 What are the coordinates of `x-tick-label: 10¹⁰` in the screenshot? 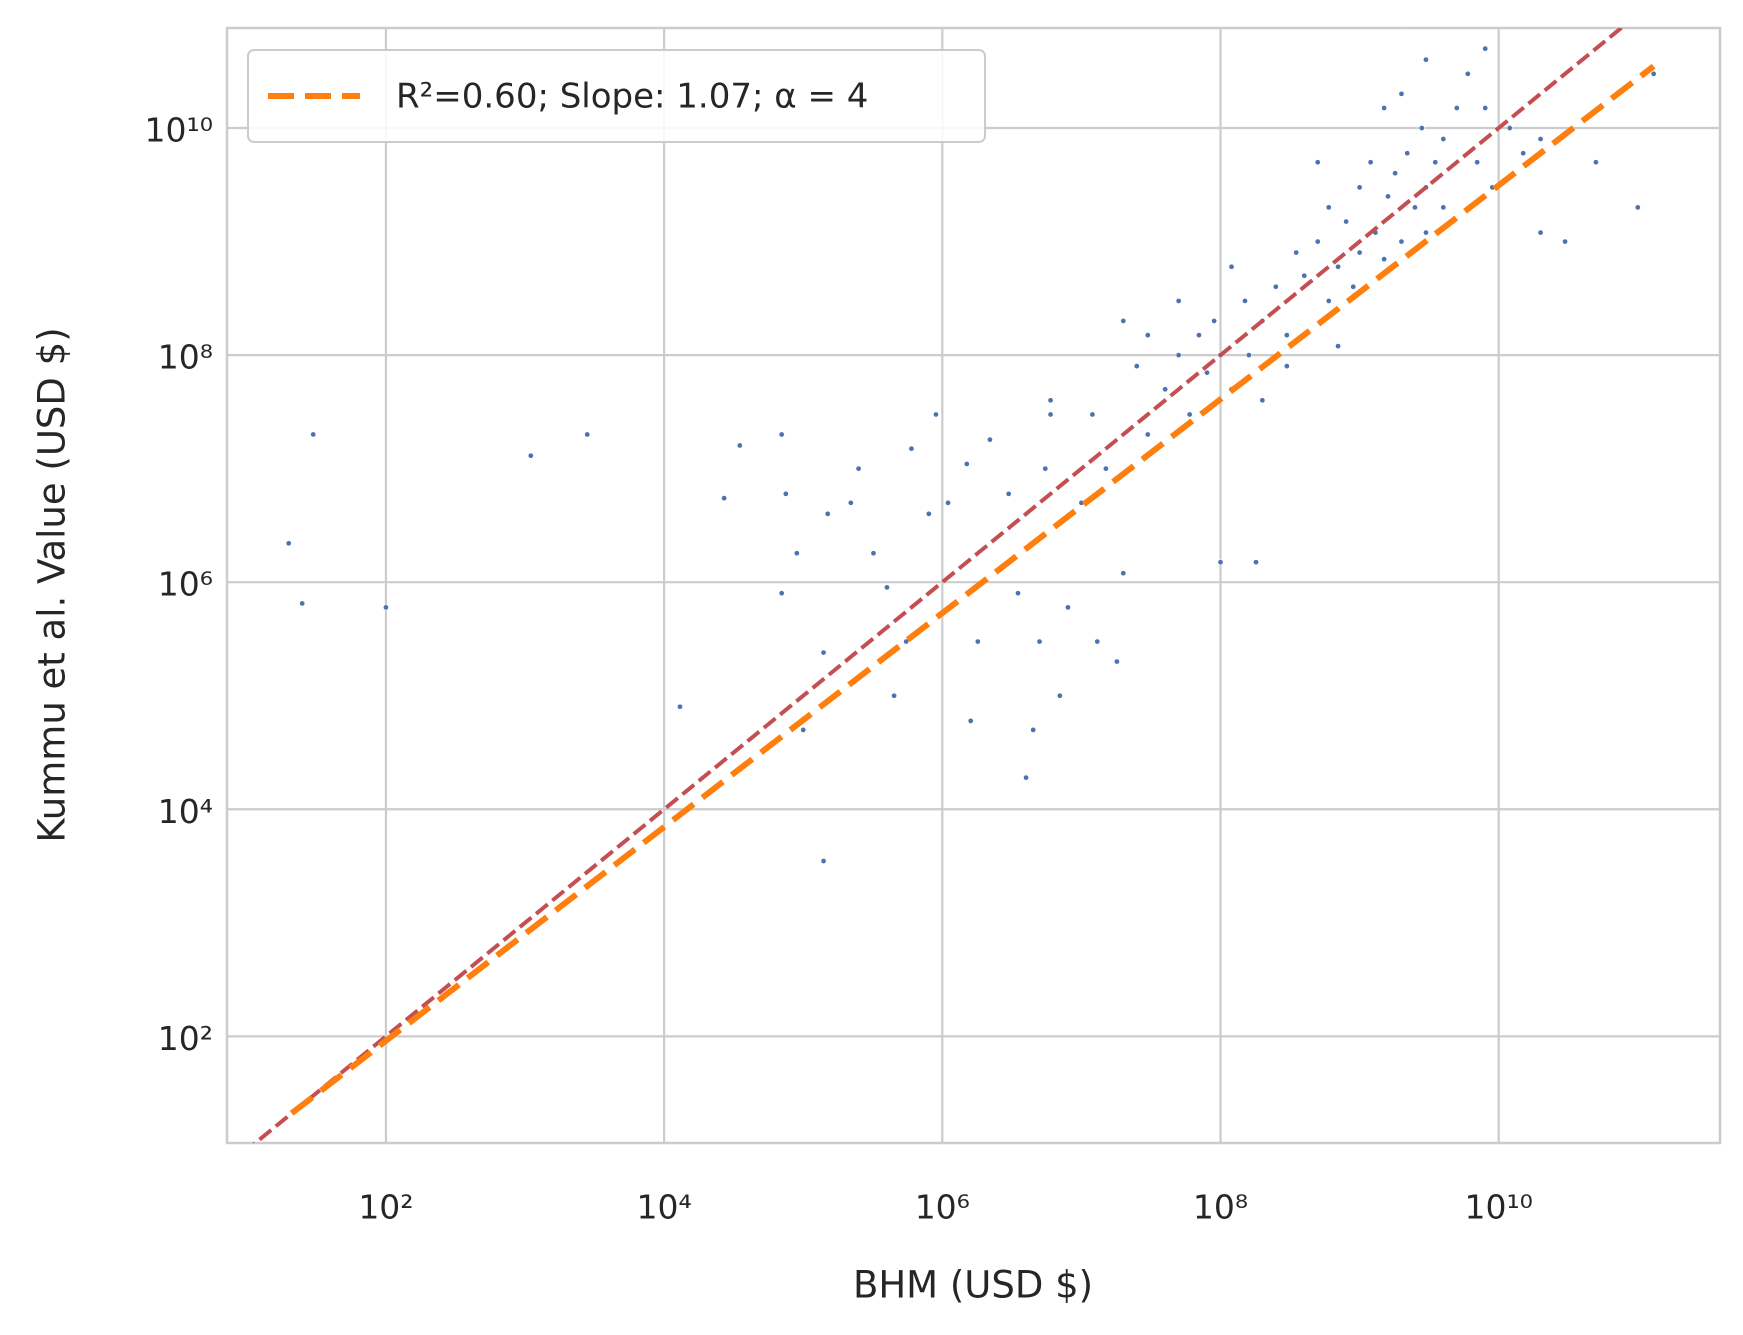 It's located at (1498, 1207).